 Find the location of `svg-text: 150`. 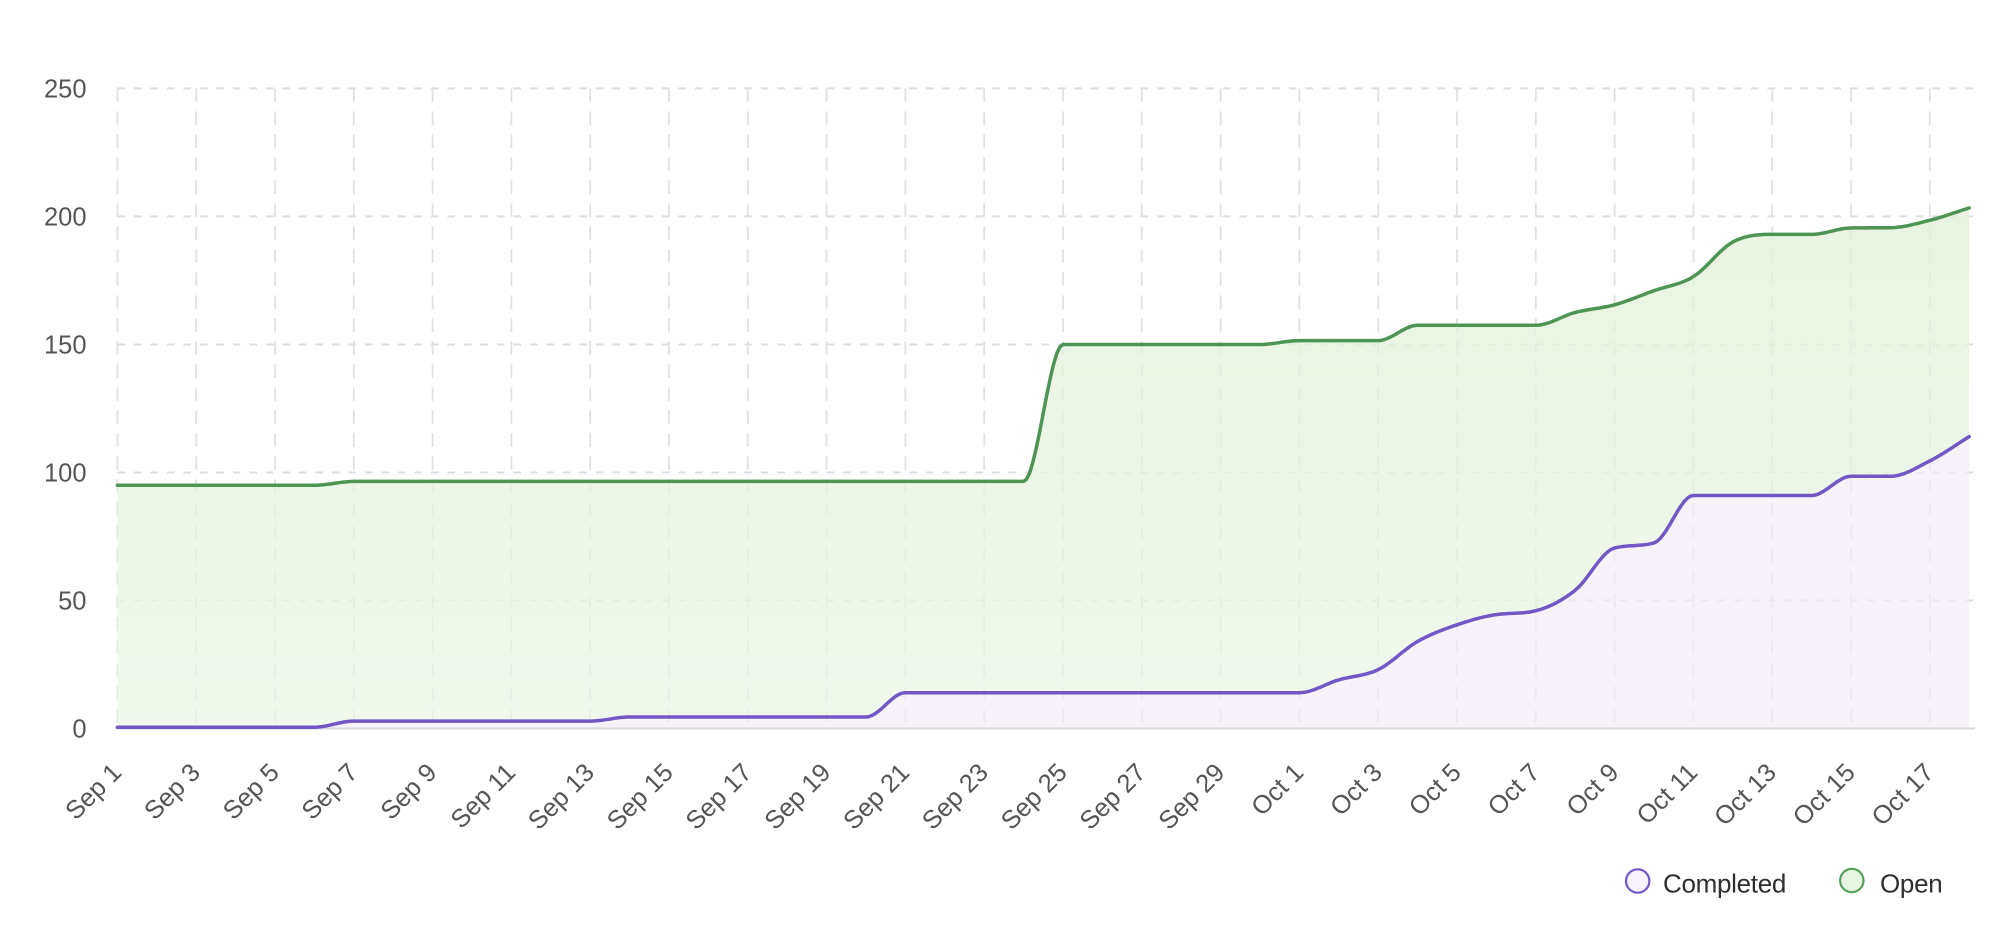

svg-text: 150 is located at coordinates (65, 346).